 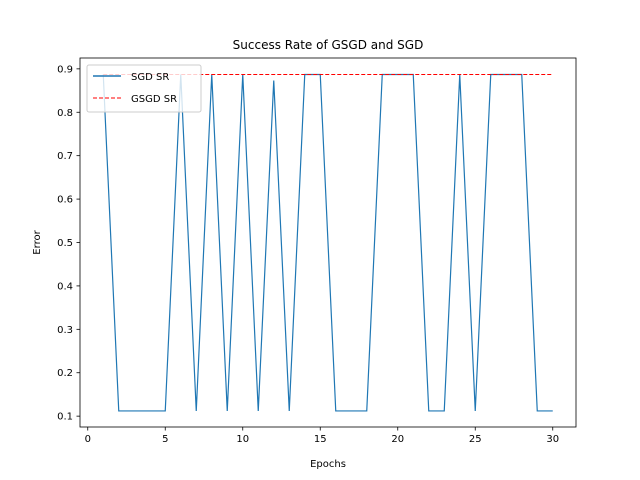 I want to click on y-axis: 0.1 0.2 0.3 0.4 0.5 0.6 0.7 0.8 0.9, so click(x=68, y=243).